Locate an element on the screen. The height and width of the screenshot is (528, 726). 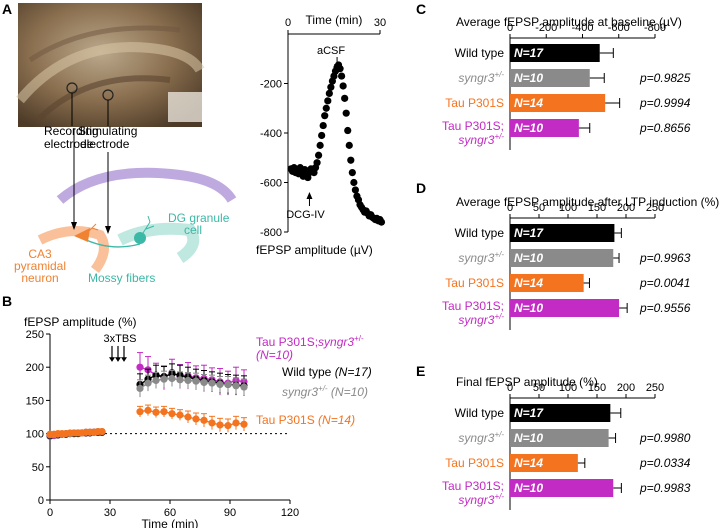
d-x-tick-label: 100 is located at coordinates (568, 208).